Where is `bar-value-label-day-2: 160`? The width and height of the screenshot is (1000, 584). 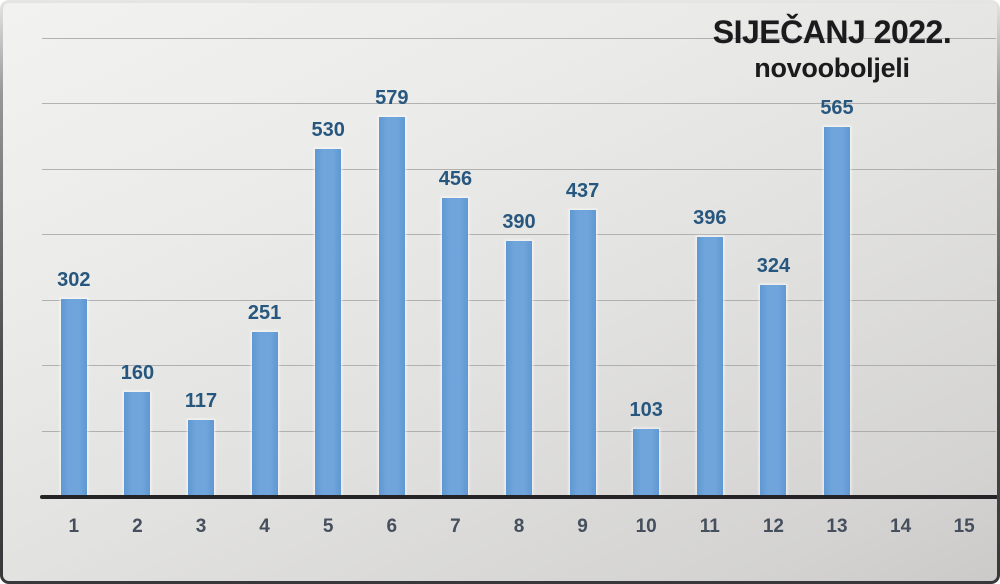
bar-value-label-day-2: 160 is located at coordinates (137, 373).